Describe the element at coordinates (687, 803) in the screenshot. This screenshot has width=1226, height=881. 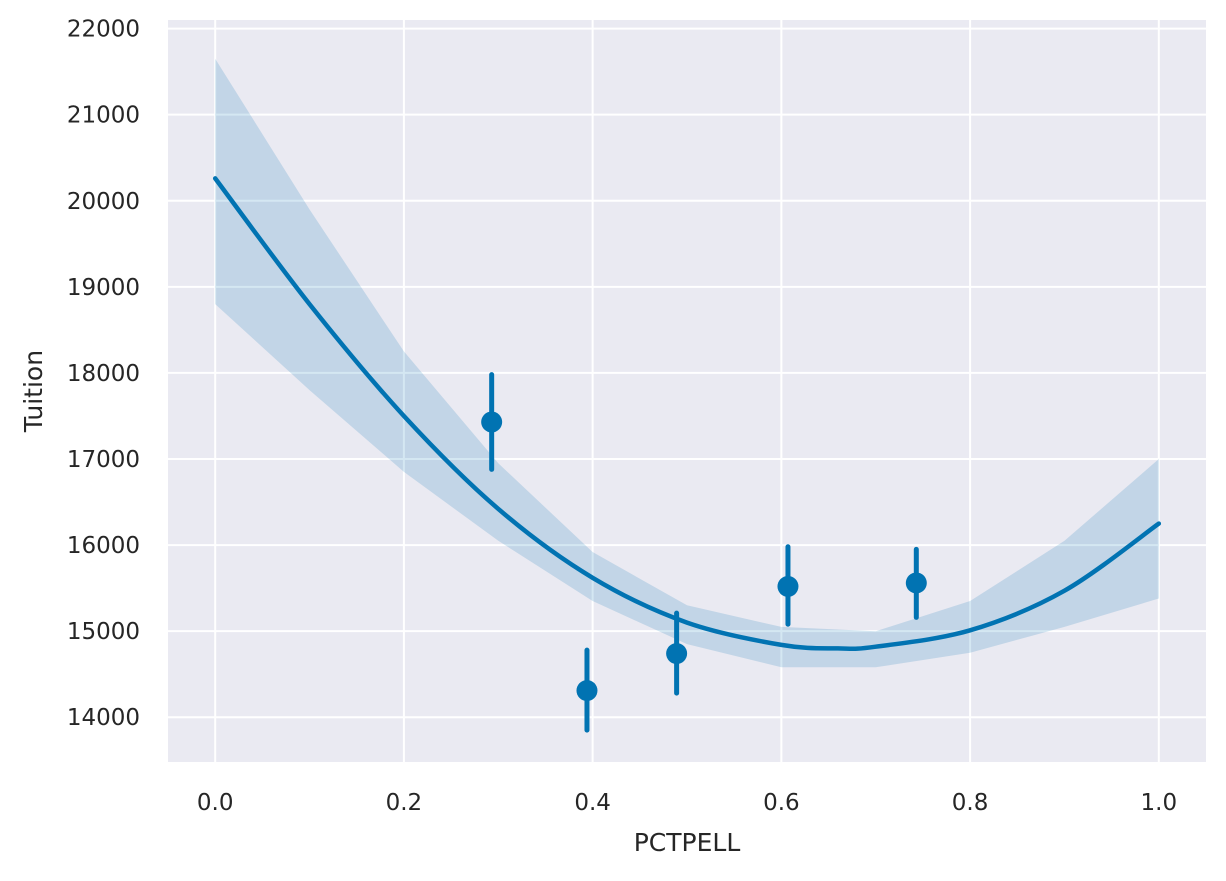
I see `x-tick-labels: 0.0 0.2 0.4 0.6 0.8 1.0` at that location.